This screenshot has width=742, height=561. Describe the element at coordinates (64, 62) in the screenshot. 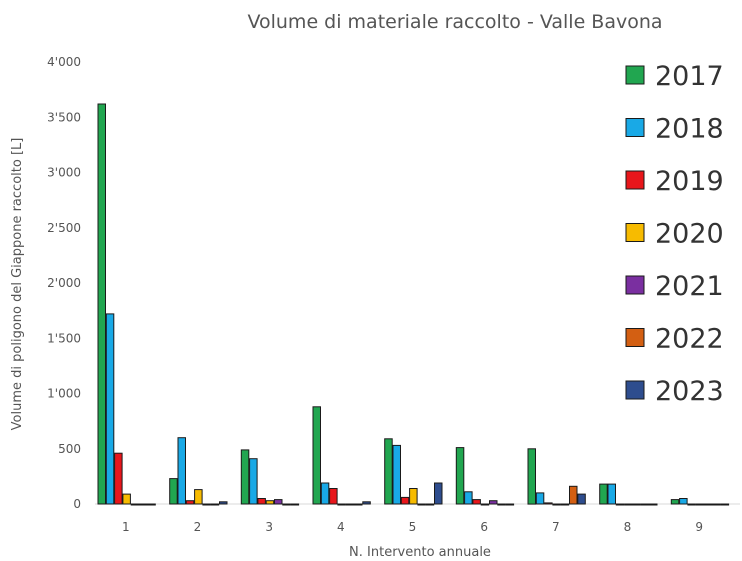

I see `y-tick-label: 4'000` at that location.